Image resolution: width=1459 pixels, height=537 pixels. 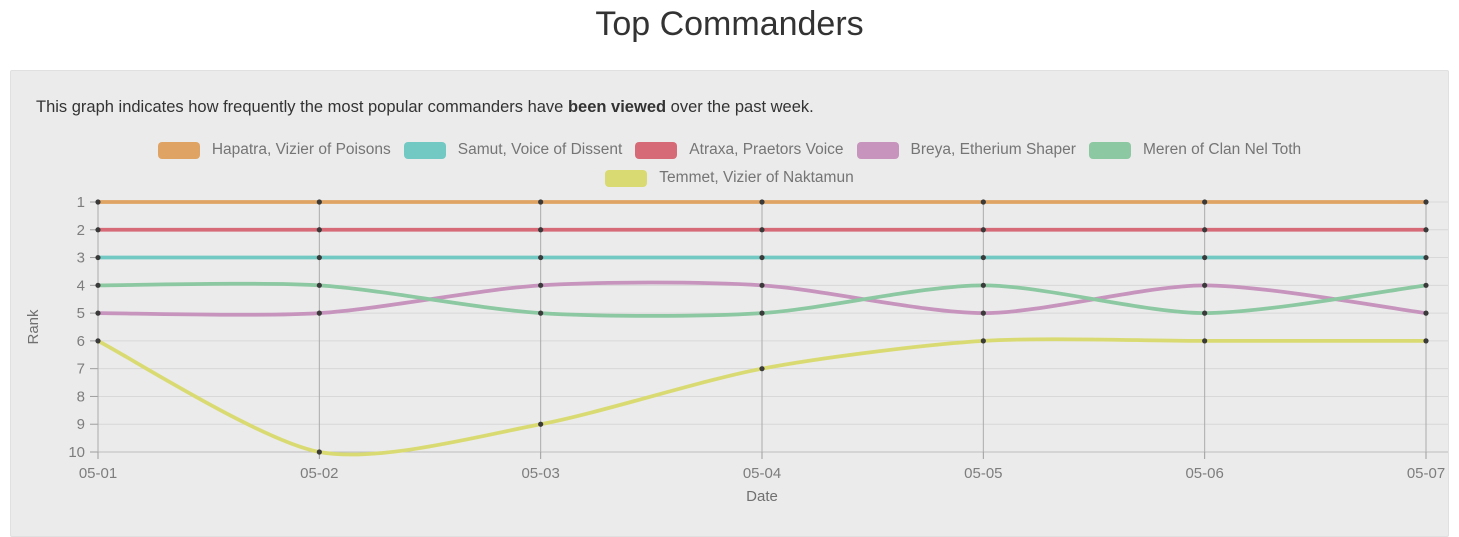 What do you see at coordinates (81, 396) in the screenshot?
I see `y-tick-label: 8` at bounding box center [81, 396].